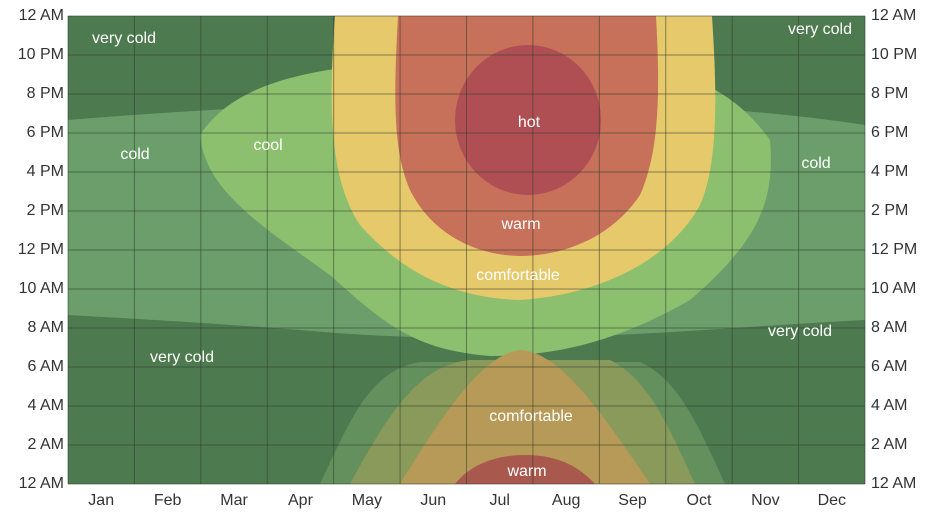  Describe the element at coordinates (894, 249) in the screenshot. I see `y2-tick-label: 12 PM` at that location.